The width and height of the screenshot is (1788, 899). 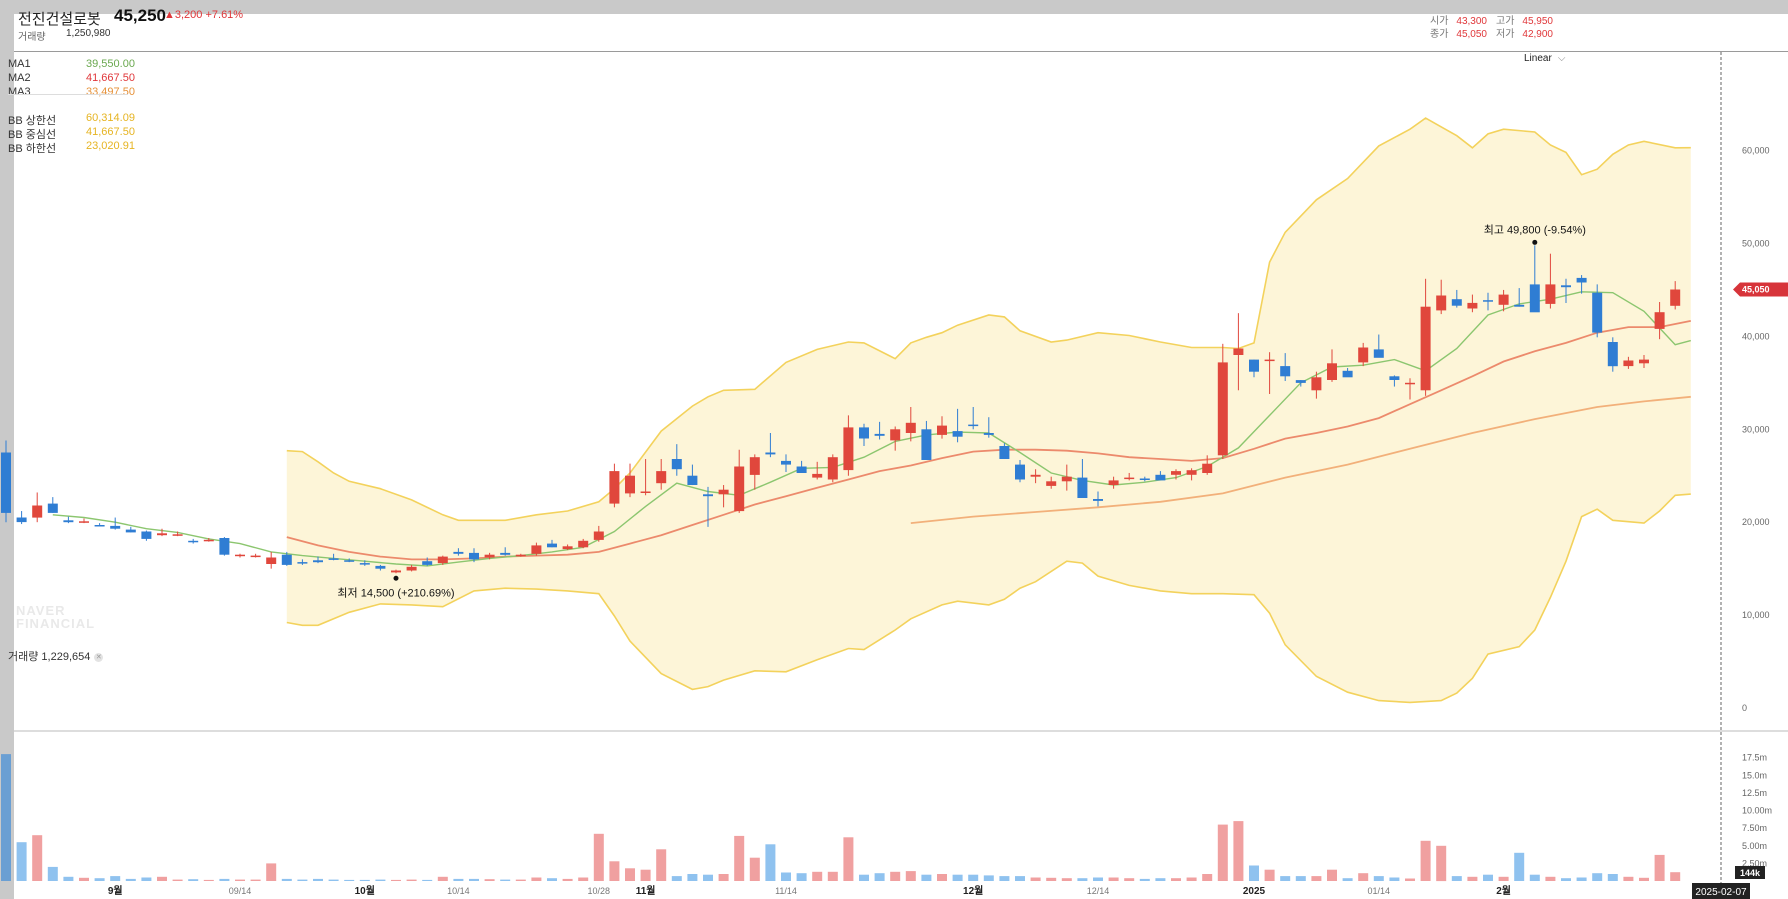 What do you see at coordinates (1545, 58) in the screenshot?
I see `scale-mode-dropdown: Linear ⌵` at bounding box center [1545, 58].